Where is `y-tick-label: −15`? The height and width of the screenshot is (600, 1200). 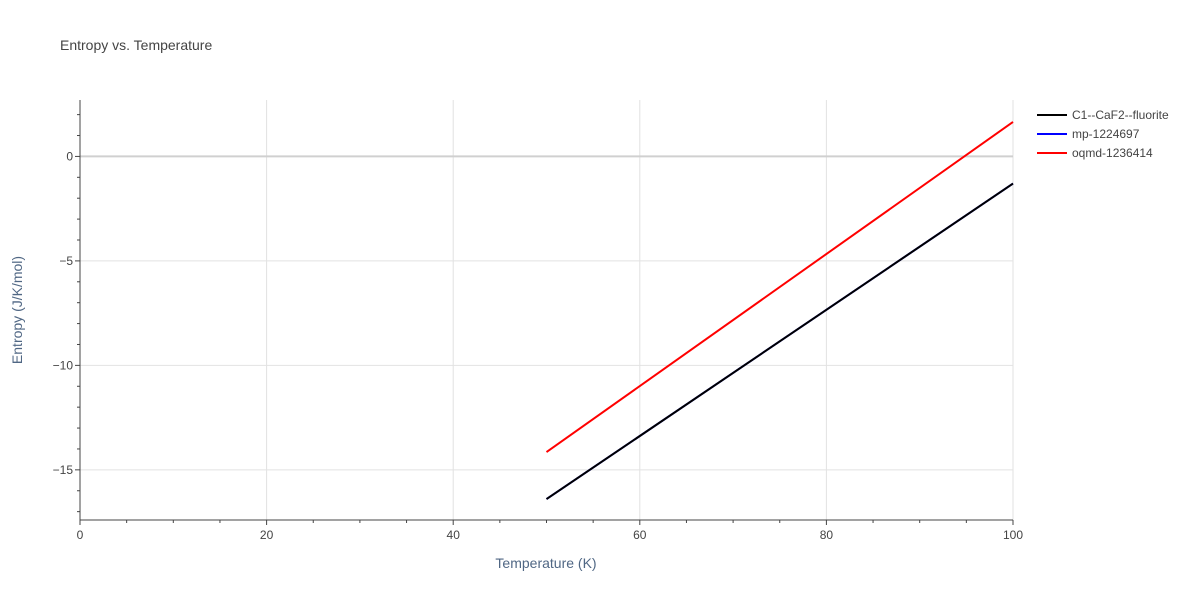
y-tick-label: −15 is located at coordinates (63, 470).